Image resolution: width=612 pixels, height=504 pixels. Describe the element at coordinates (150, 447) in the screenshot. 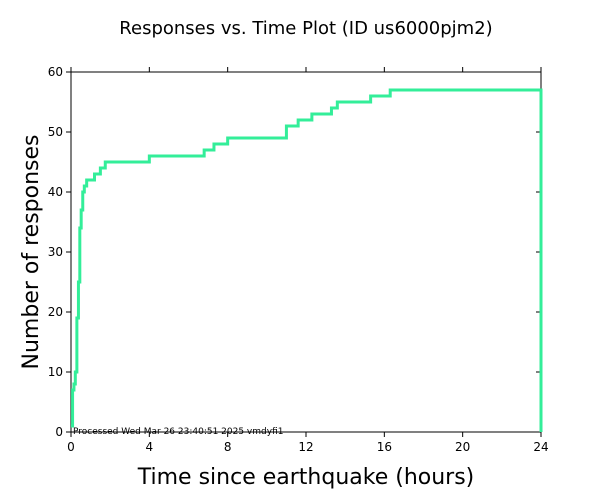

I see `x-tick-label: 4` at that location.